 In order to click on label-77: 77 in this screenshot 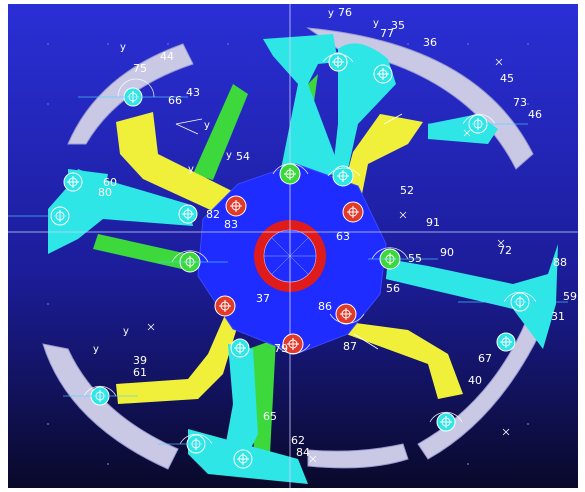, I will do `click(387, 33)`.